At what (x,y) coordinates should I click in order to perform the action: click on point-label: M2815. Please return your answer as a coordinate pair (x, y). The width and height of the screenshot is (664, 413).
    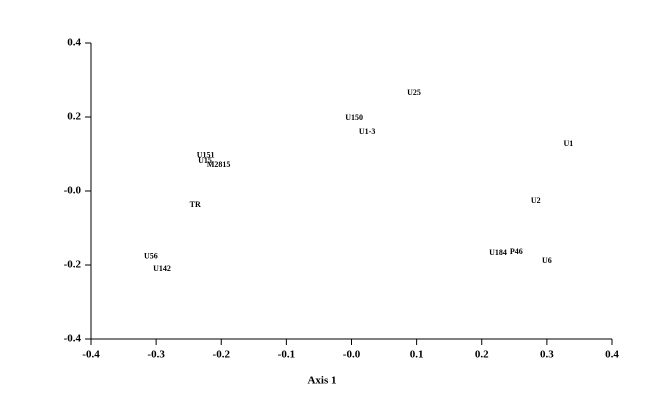
    Looking at the image, I should click on (219, 164).